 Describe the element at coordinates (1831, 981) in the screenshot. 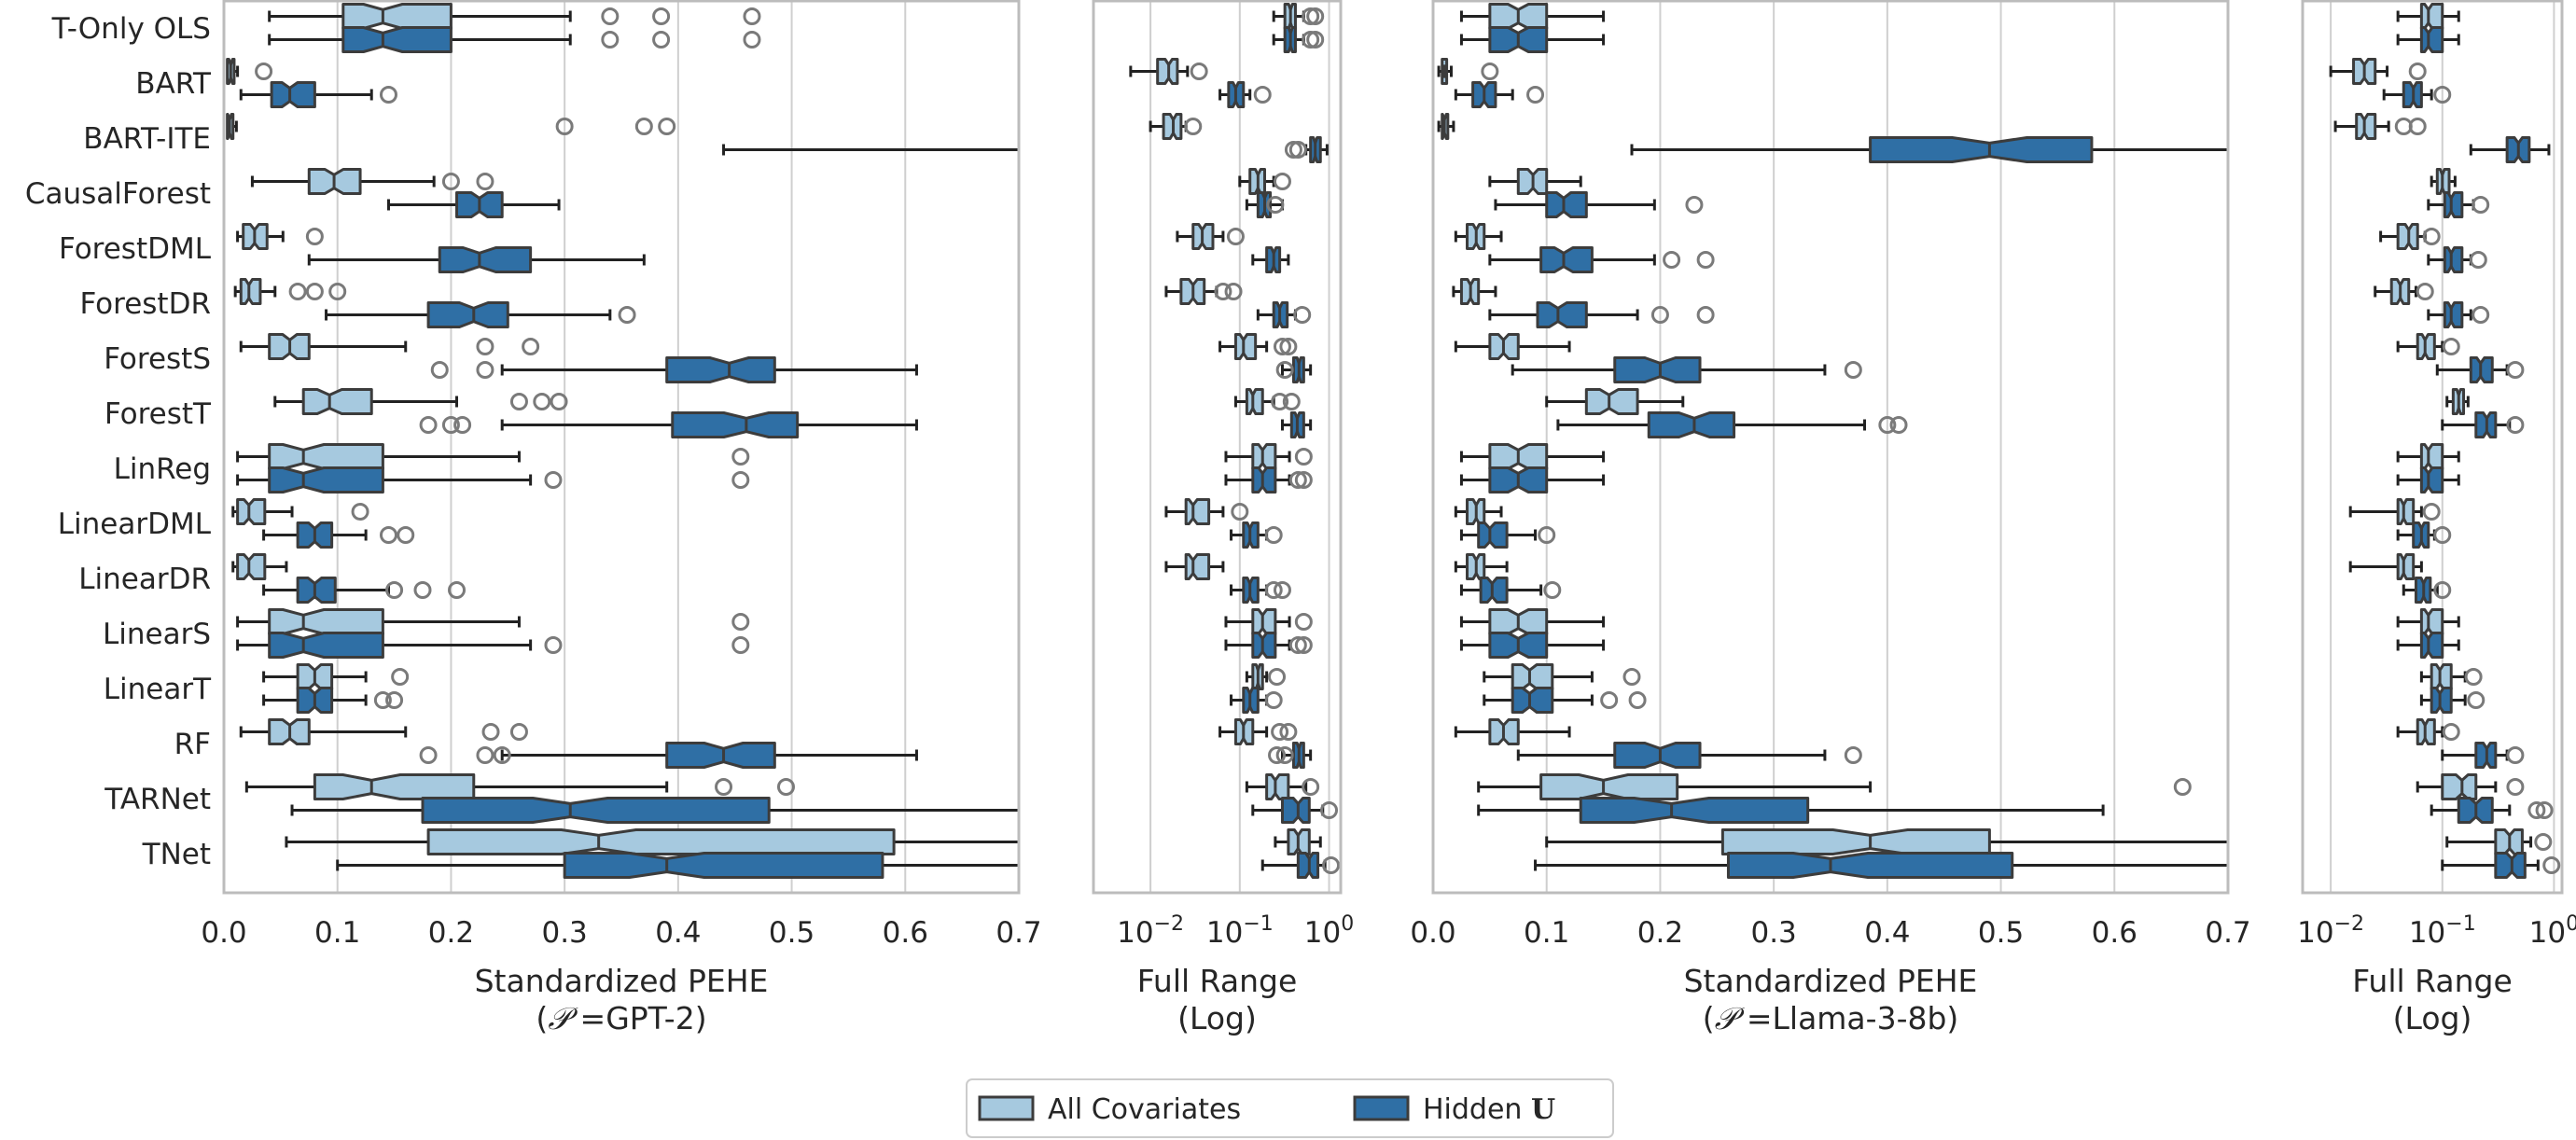

I see `x-axis-title: Standardized PEHE` at that location.